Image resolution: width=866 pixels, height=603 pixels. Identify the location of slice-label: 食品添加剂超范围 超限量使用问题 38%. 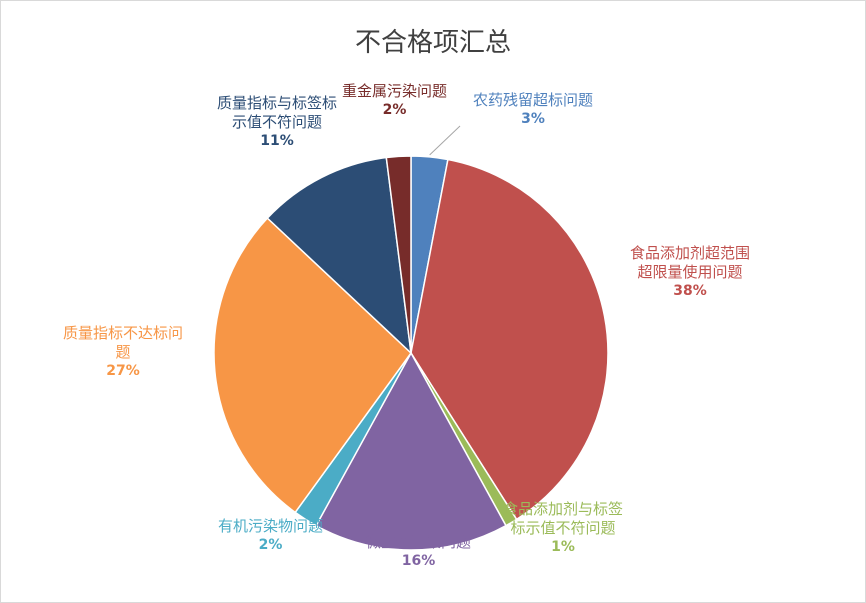
(690, 272).